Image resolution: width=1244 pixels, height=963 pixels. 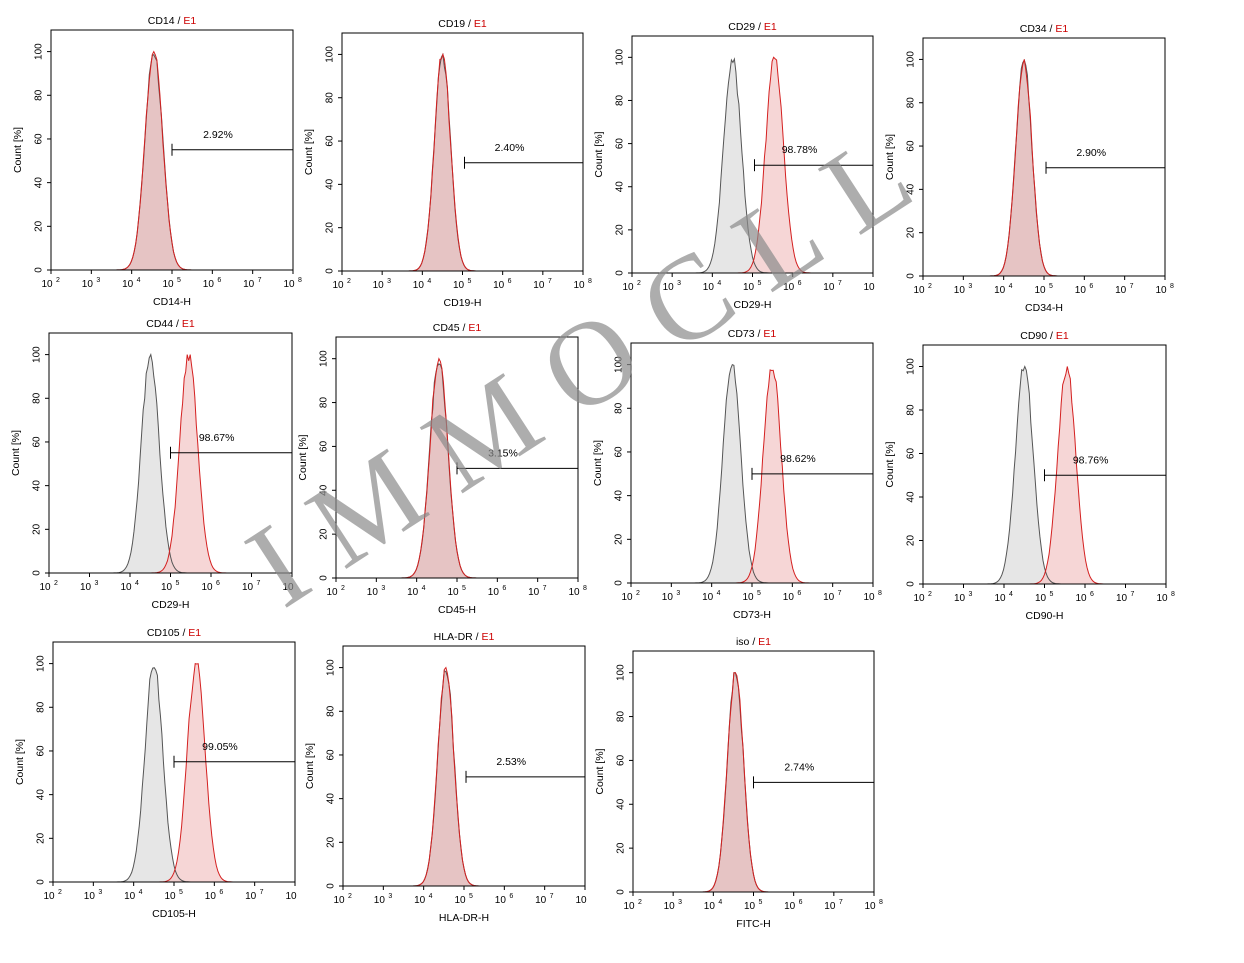 I want to click on histogram-fill, so click(x=172, y=162).